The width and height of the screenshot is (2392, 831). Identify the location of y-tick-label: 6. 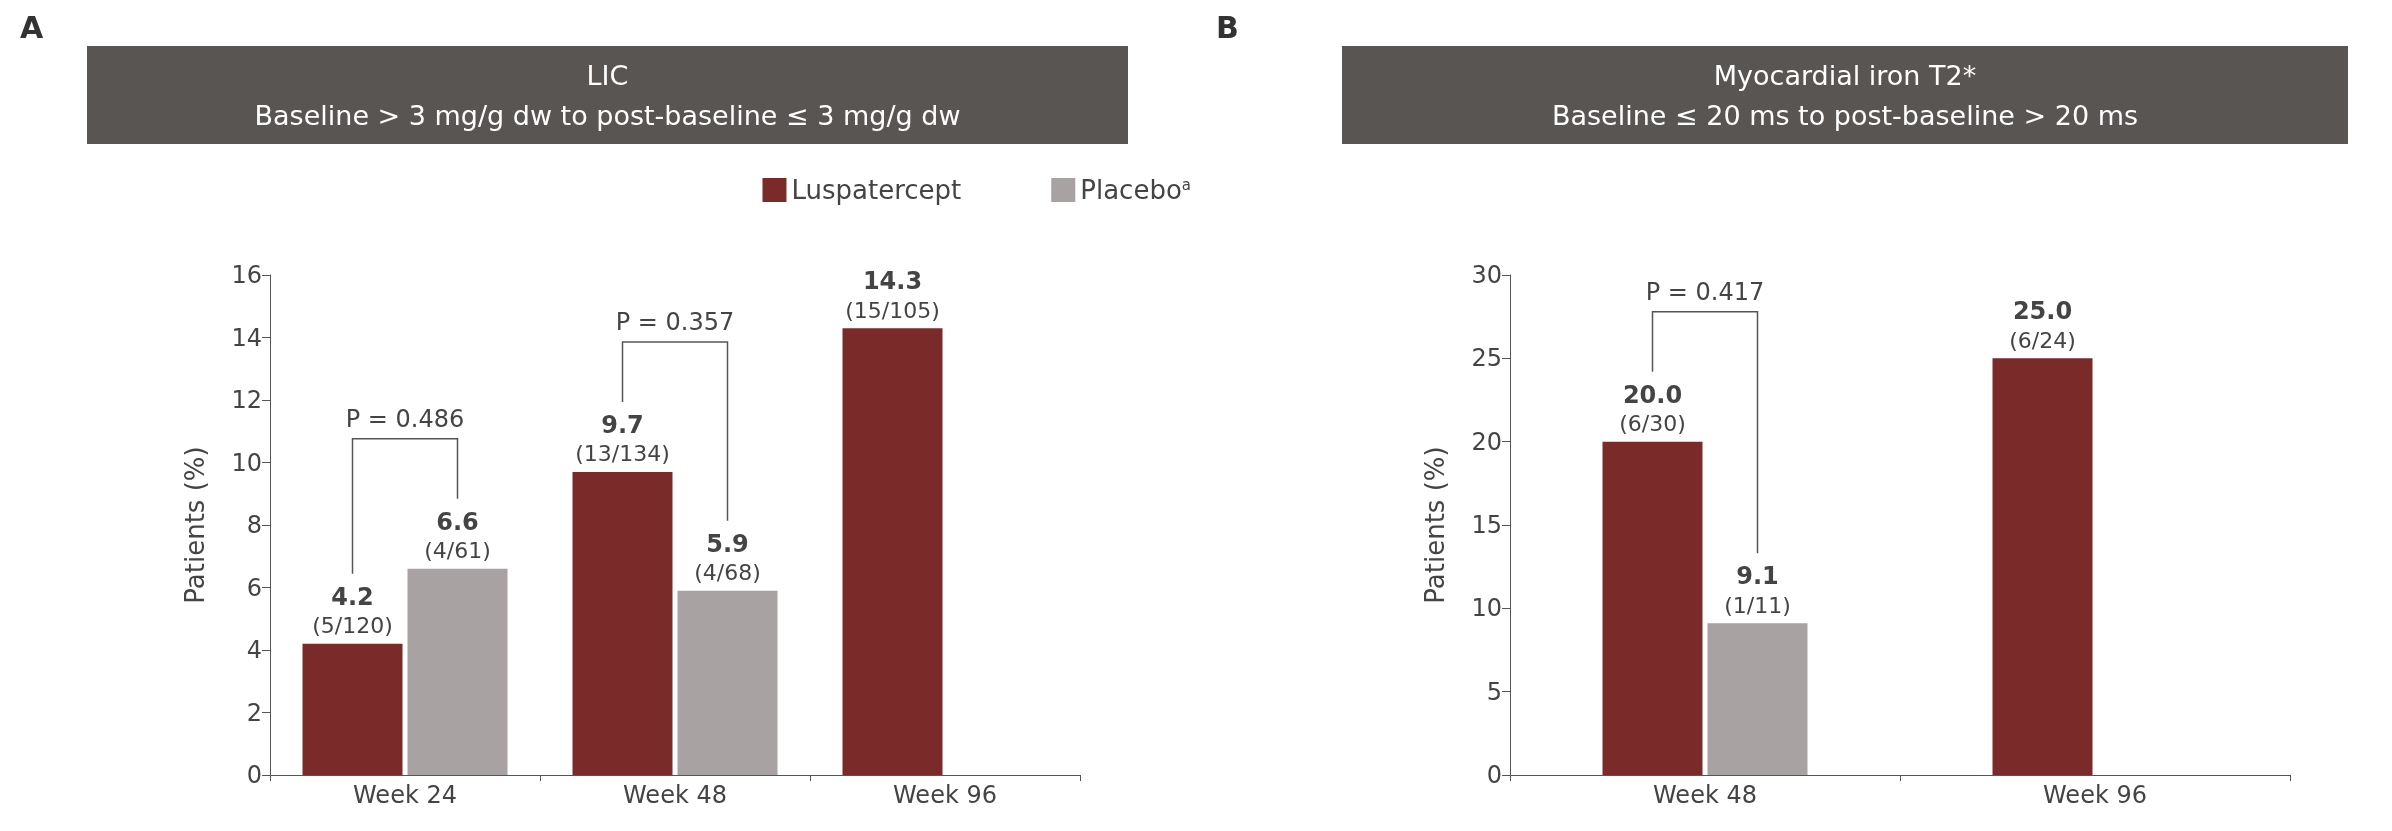
(254, 587).